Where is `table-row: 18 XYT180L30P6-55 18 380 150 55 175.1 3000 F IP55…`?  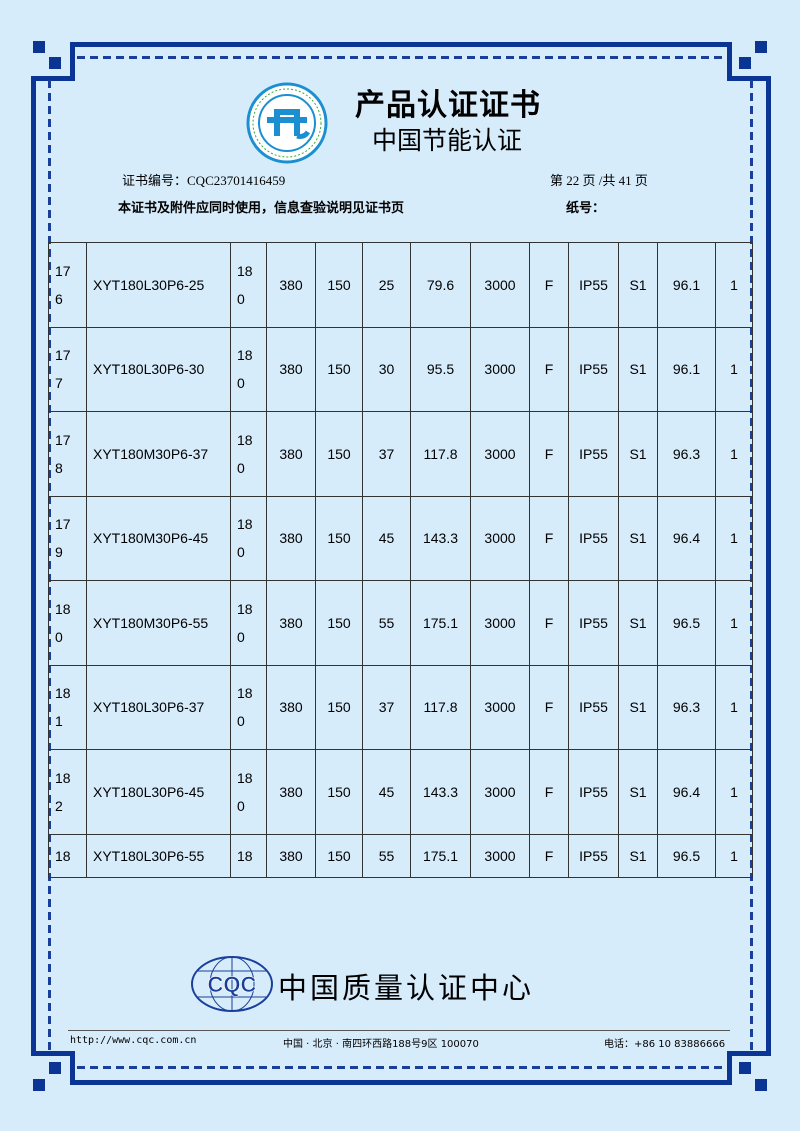
table-row: 18 XYT180L30P6-55 18 380 150 55 175.1 3000 F IP55… is located at coordinates (400, 855).